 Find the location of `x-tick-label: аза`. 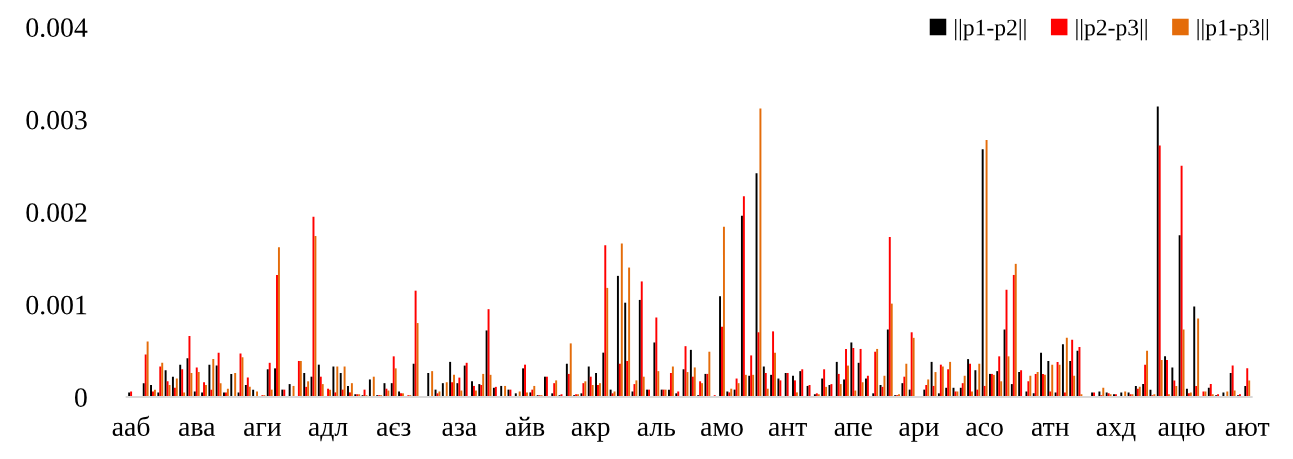

x-tick-label: аза is located at coordinates (459, 429).